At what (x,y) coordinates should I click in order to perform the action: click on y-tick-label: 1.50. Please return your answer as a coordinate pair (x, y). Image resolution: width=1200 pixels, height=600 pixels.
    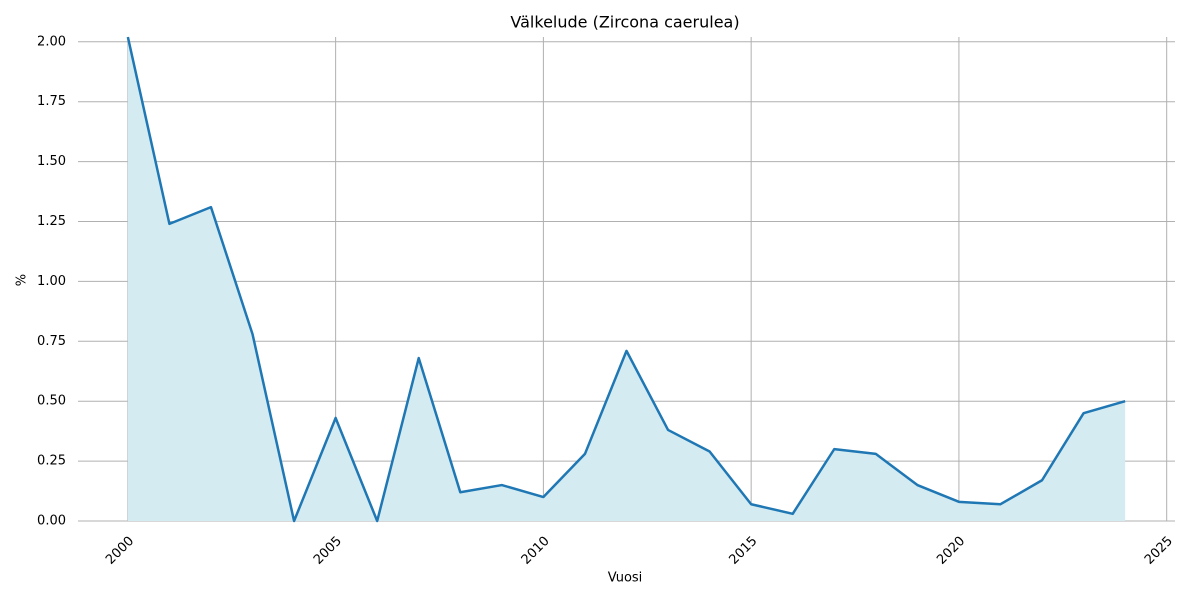
    Looking at the image, I should click on (51, 161).